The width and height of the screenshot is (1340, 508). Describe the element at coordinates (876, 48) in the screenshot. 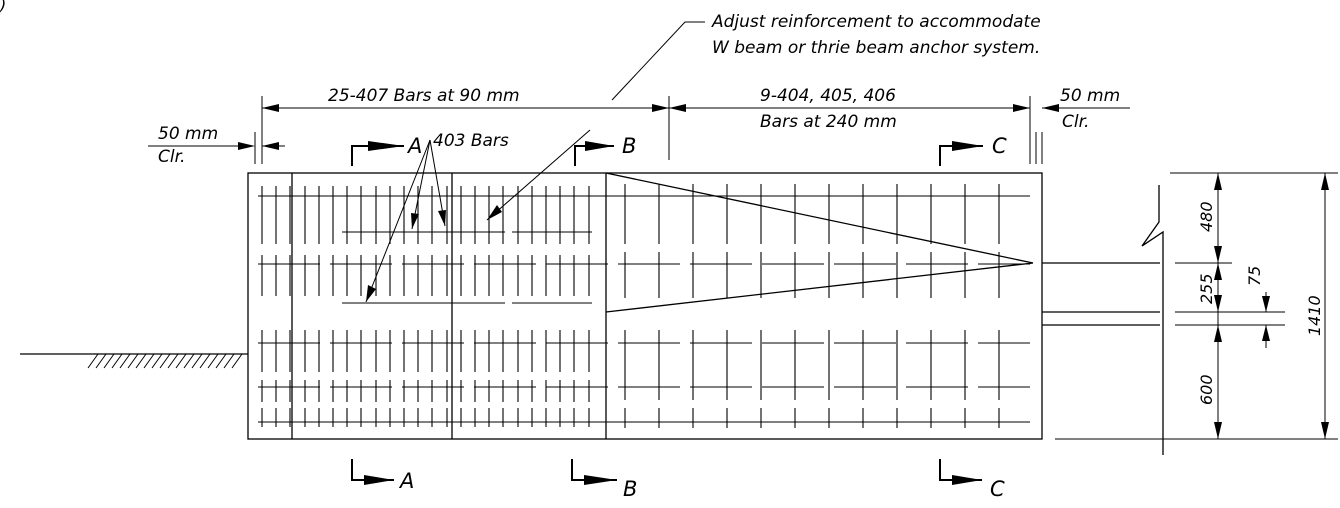

I see `note-adjust-line2: W beam or thrie beam anchor system.` at that location.